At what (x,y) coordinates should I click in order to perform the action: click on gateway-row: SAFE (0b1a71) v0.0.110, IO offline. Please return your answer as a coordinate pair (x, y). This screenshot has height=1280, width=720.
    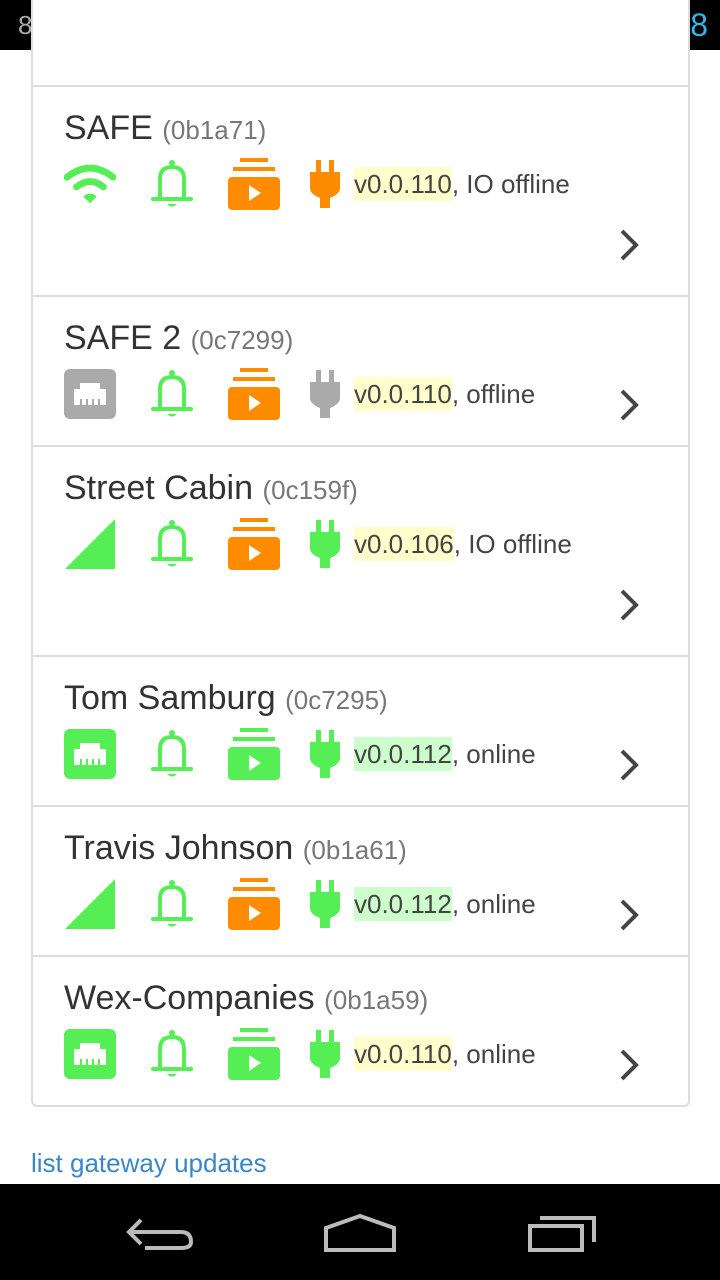
    Looking at the image, I should click on (360, 190).